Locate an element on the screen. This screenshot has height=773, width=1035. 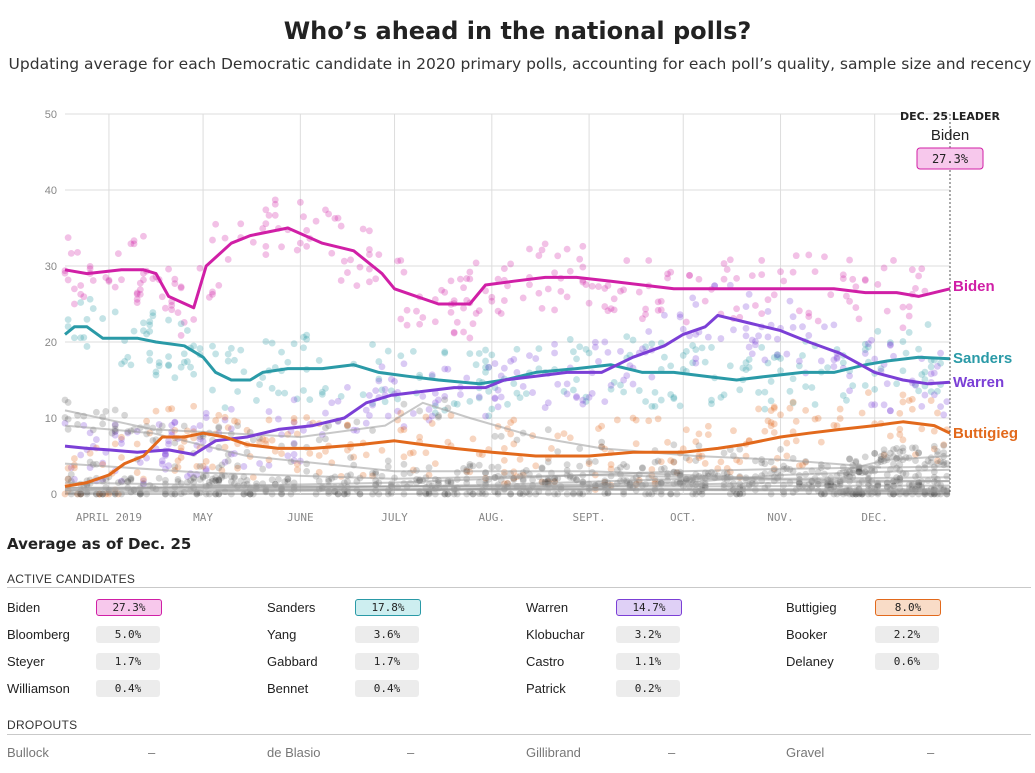
x-tick-label: AUG. is located at coordinates (492, 517).